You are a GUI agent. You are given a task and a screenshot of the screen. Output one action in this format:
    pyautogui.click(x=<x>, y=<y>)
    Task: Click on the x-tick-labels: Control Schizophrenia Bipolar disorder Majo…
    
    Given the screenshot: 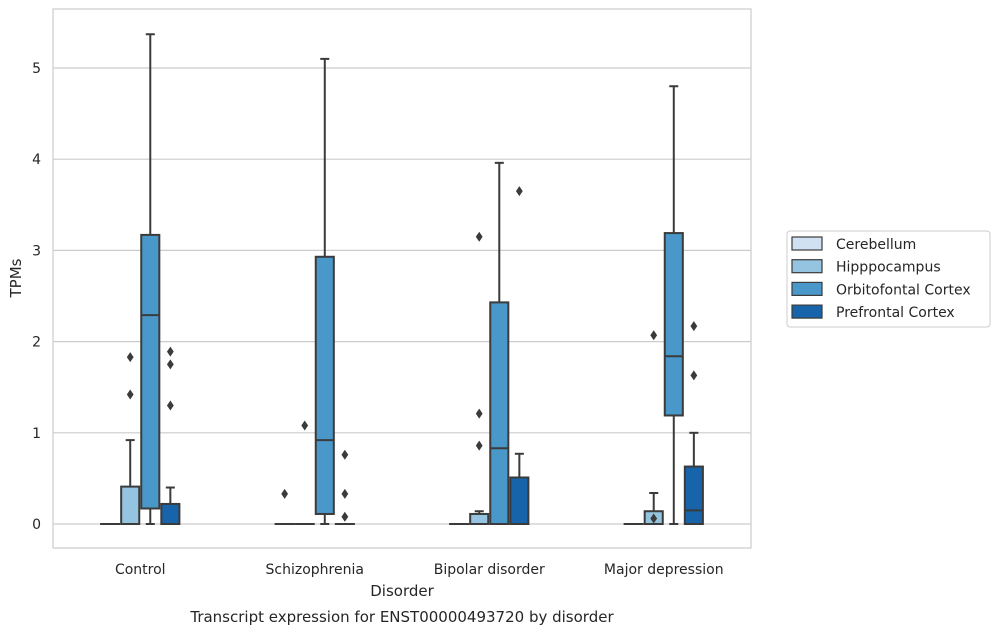 What is the action you would take?
    pyautogui.click(x=419, y=570)
    